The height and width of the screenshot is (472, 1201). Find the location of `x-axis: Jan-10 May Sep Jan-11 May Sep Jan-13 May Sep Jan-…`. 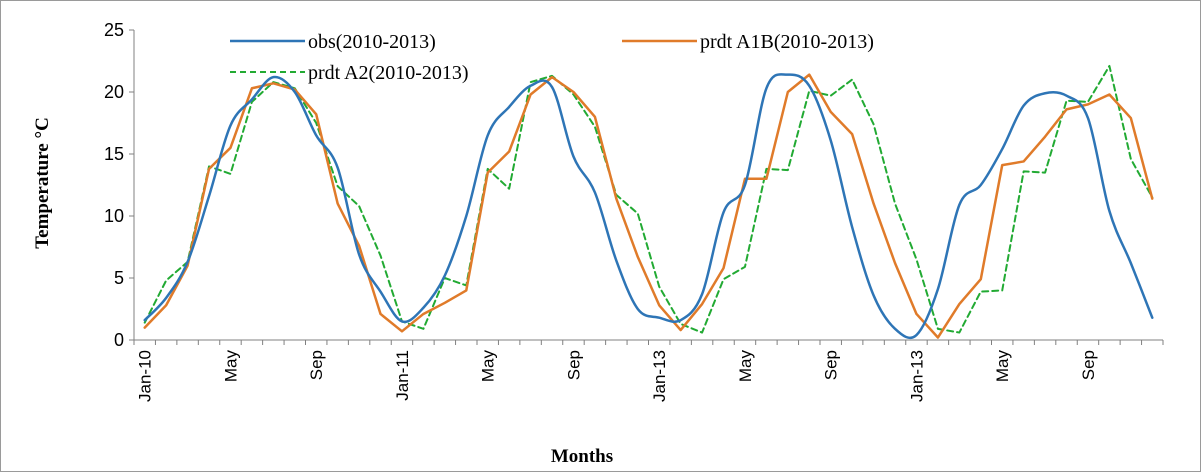

x-axis: Jan-10 May Sep Jan-11 May Sep Jan-13 May Sep Jan-… is located at coordinates (648, 370).